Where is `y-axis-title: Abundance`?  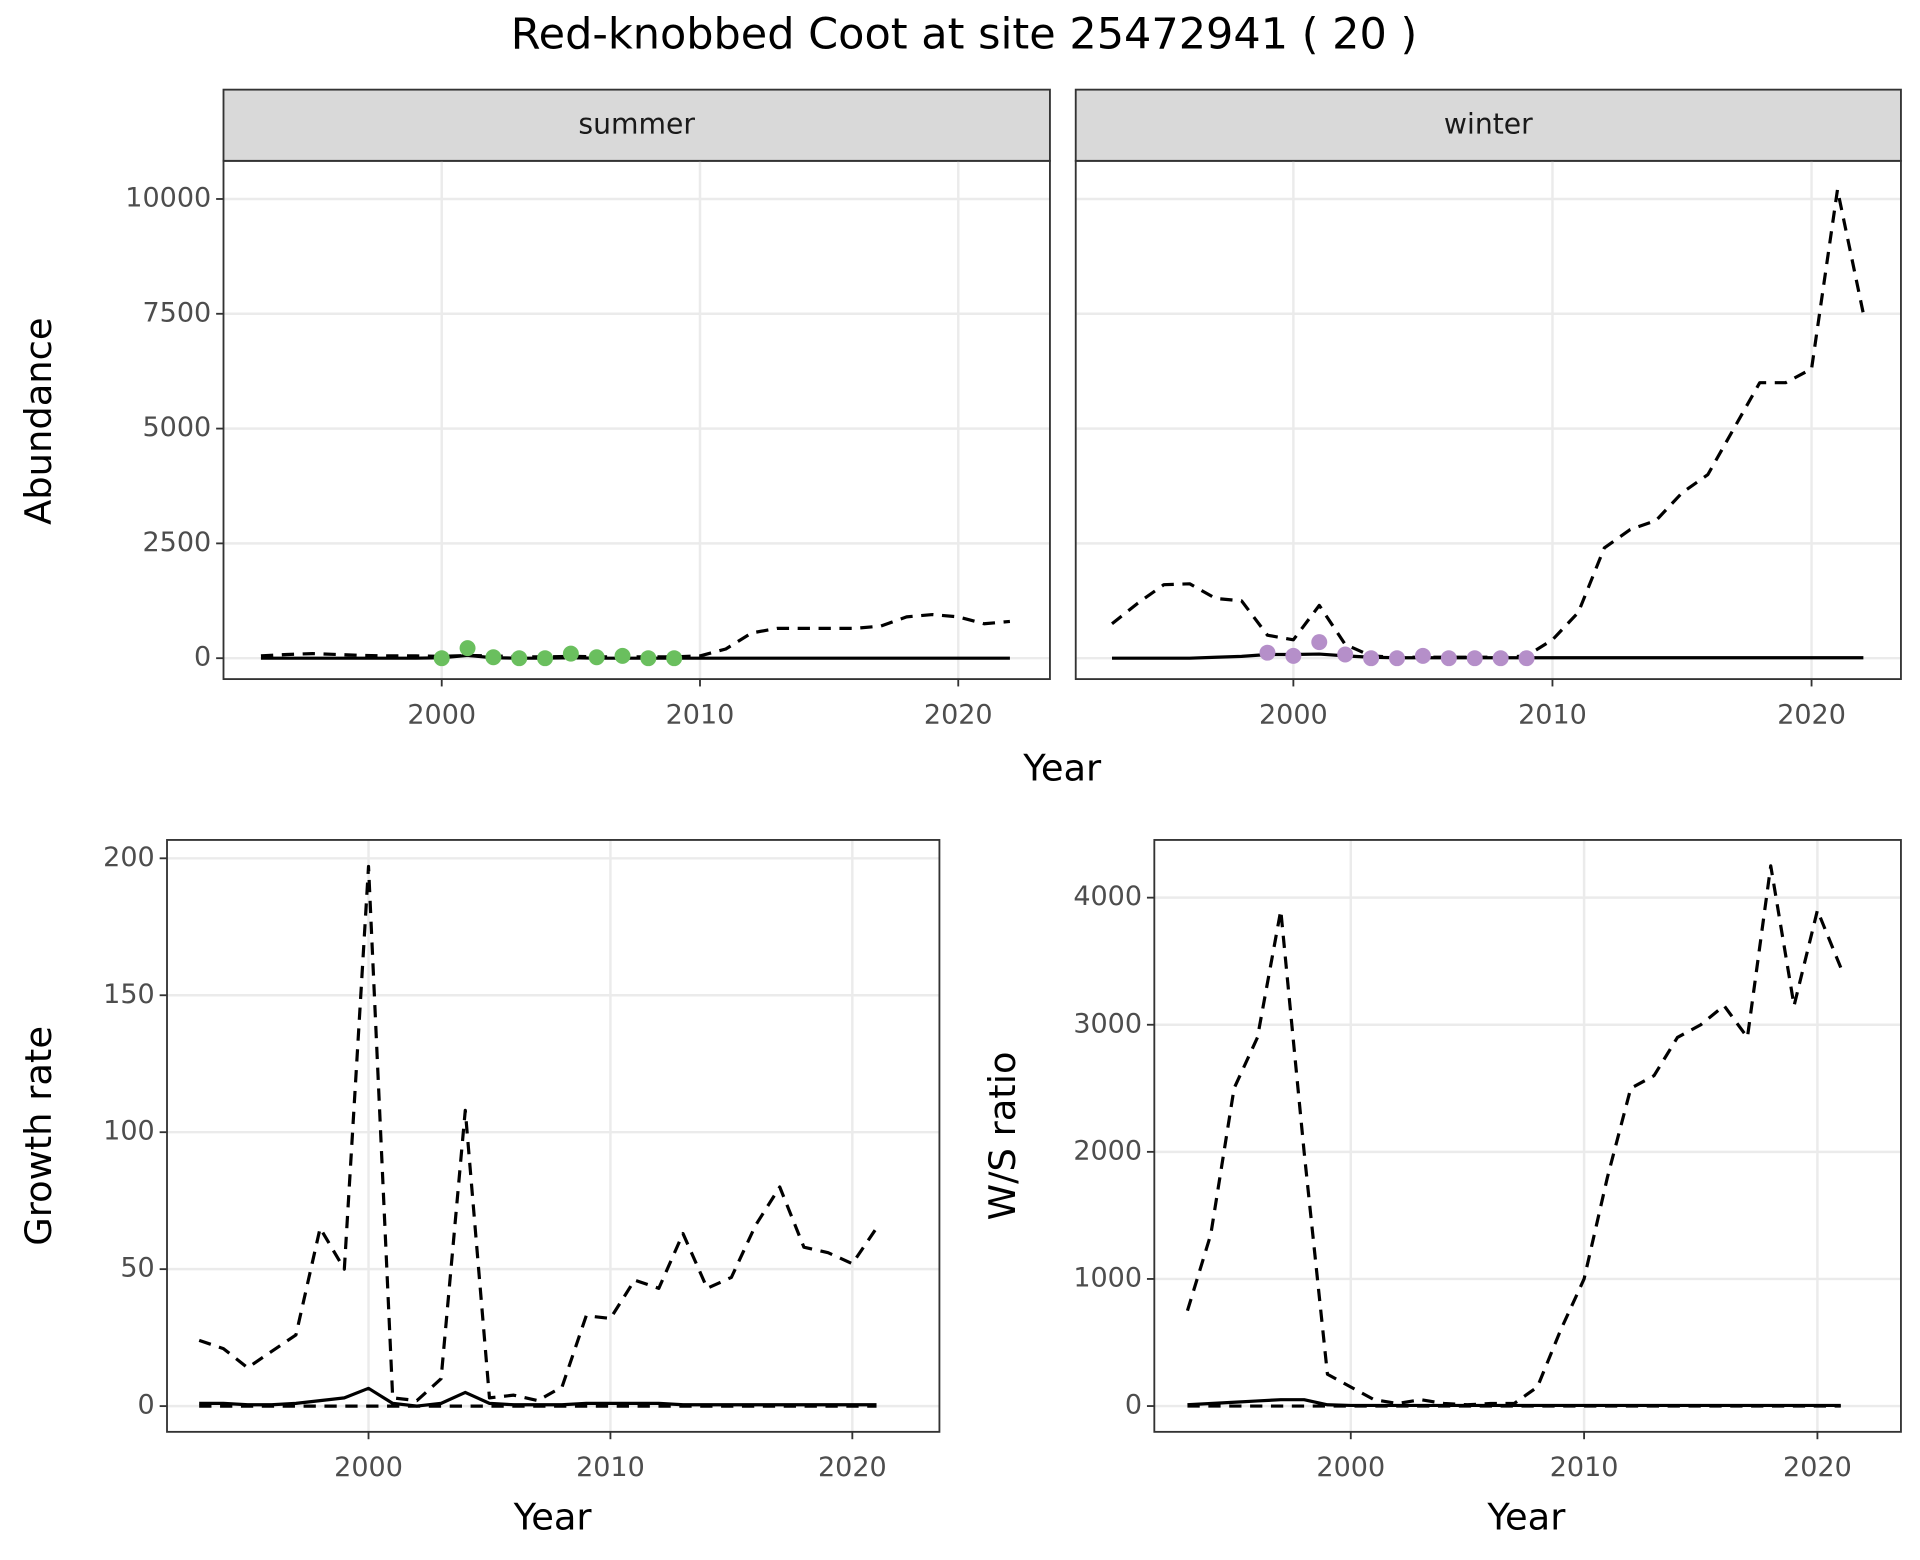 y-axis-title: Abundance is located at coordinates (38, 420).